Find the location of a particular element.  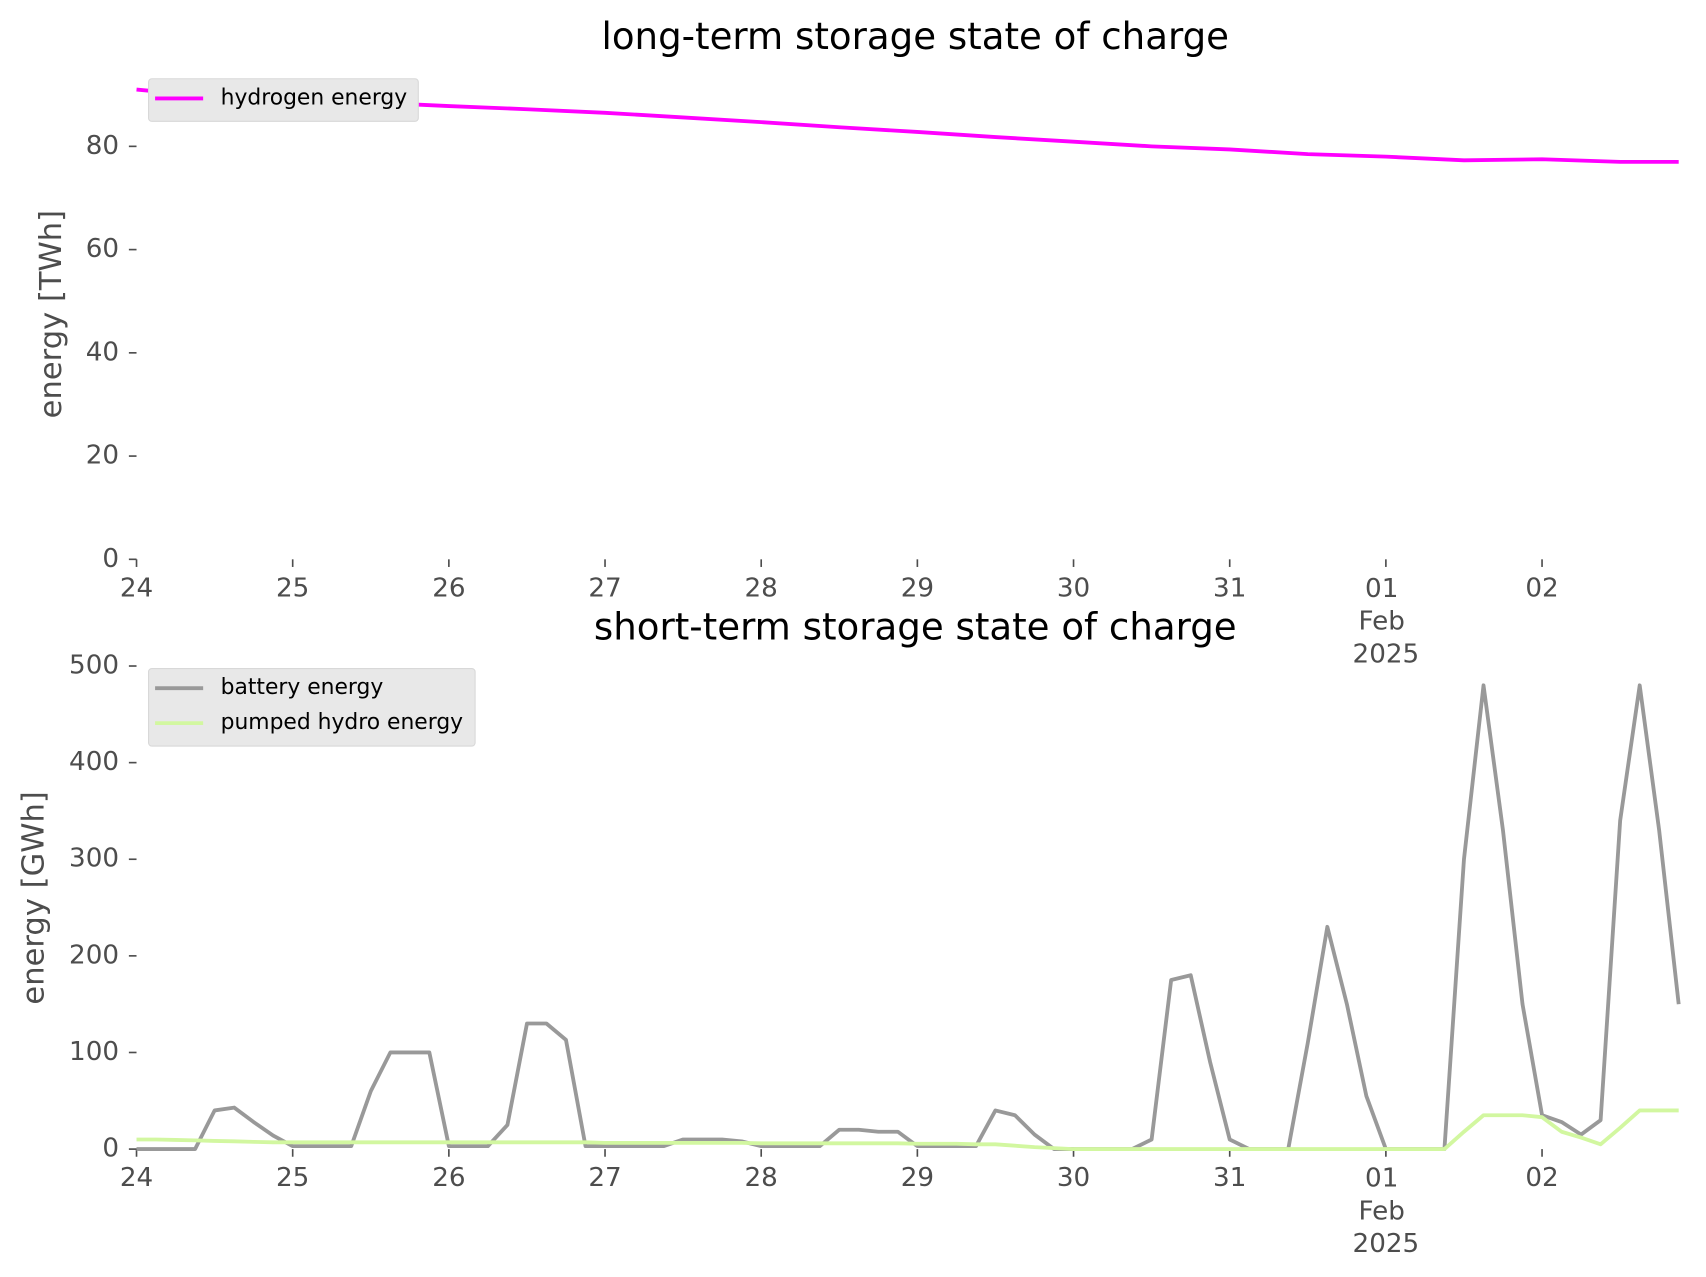

chart-title: short-term storage state of charge is located at coordinates (915, 627).